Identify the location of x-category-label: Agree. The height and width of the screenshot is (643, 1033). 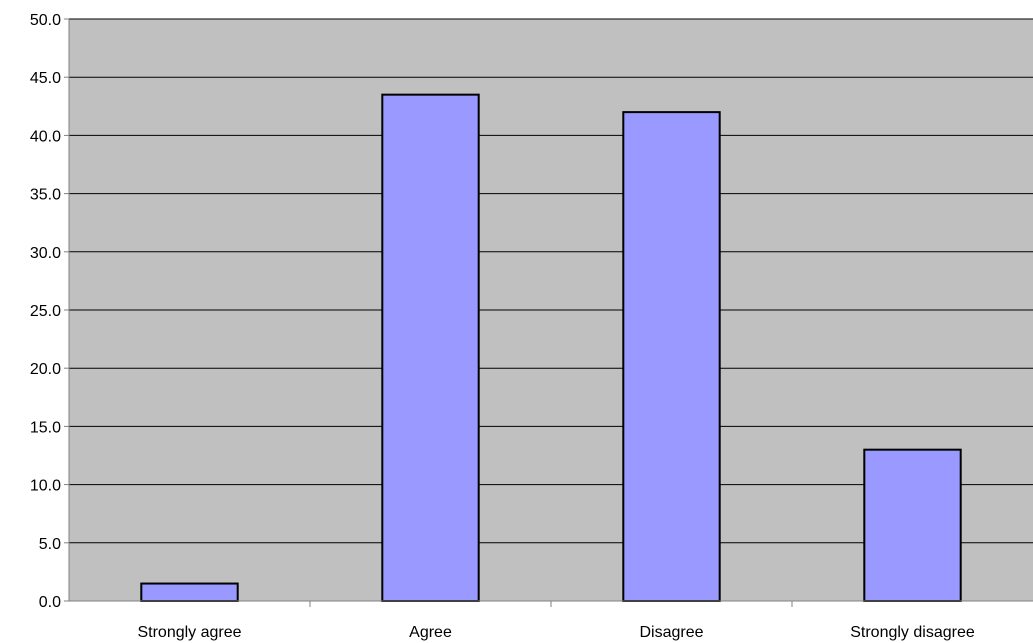
(430, 632).